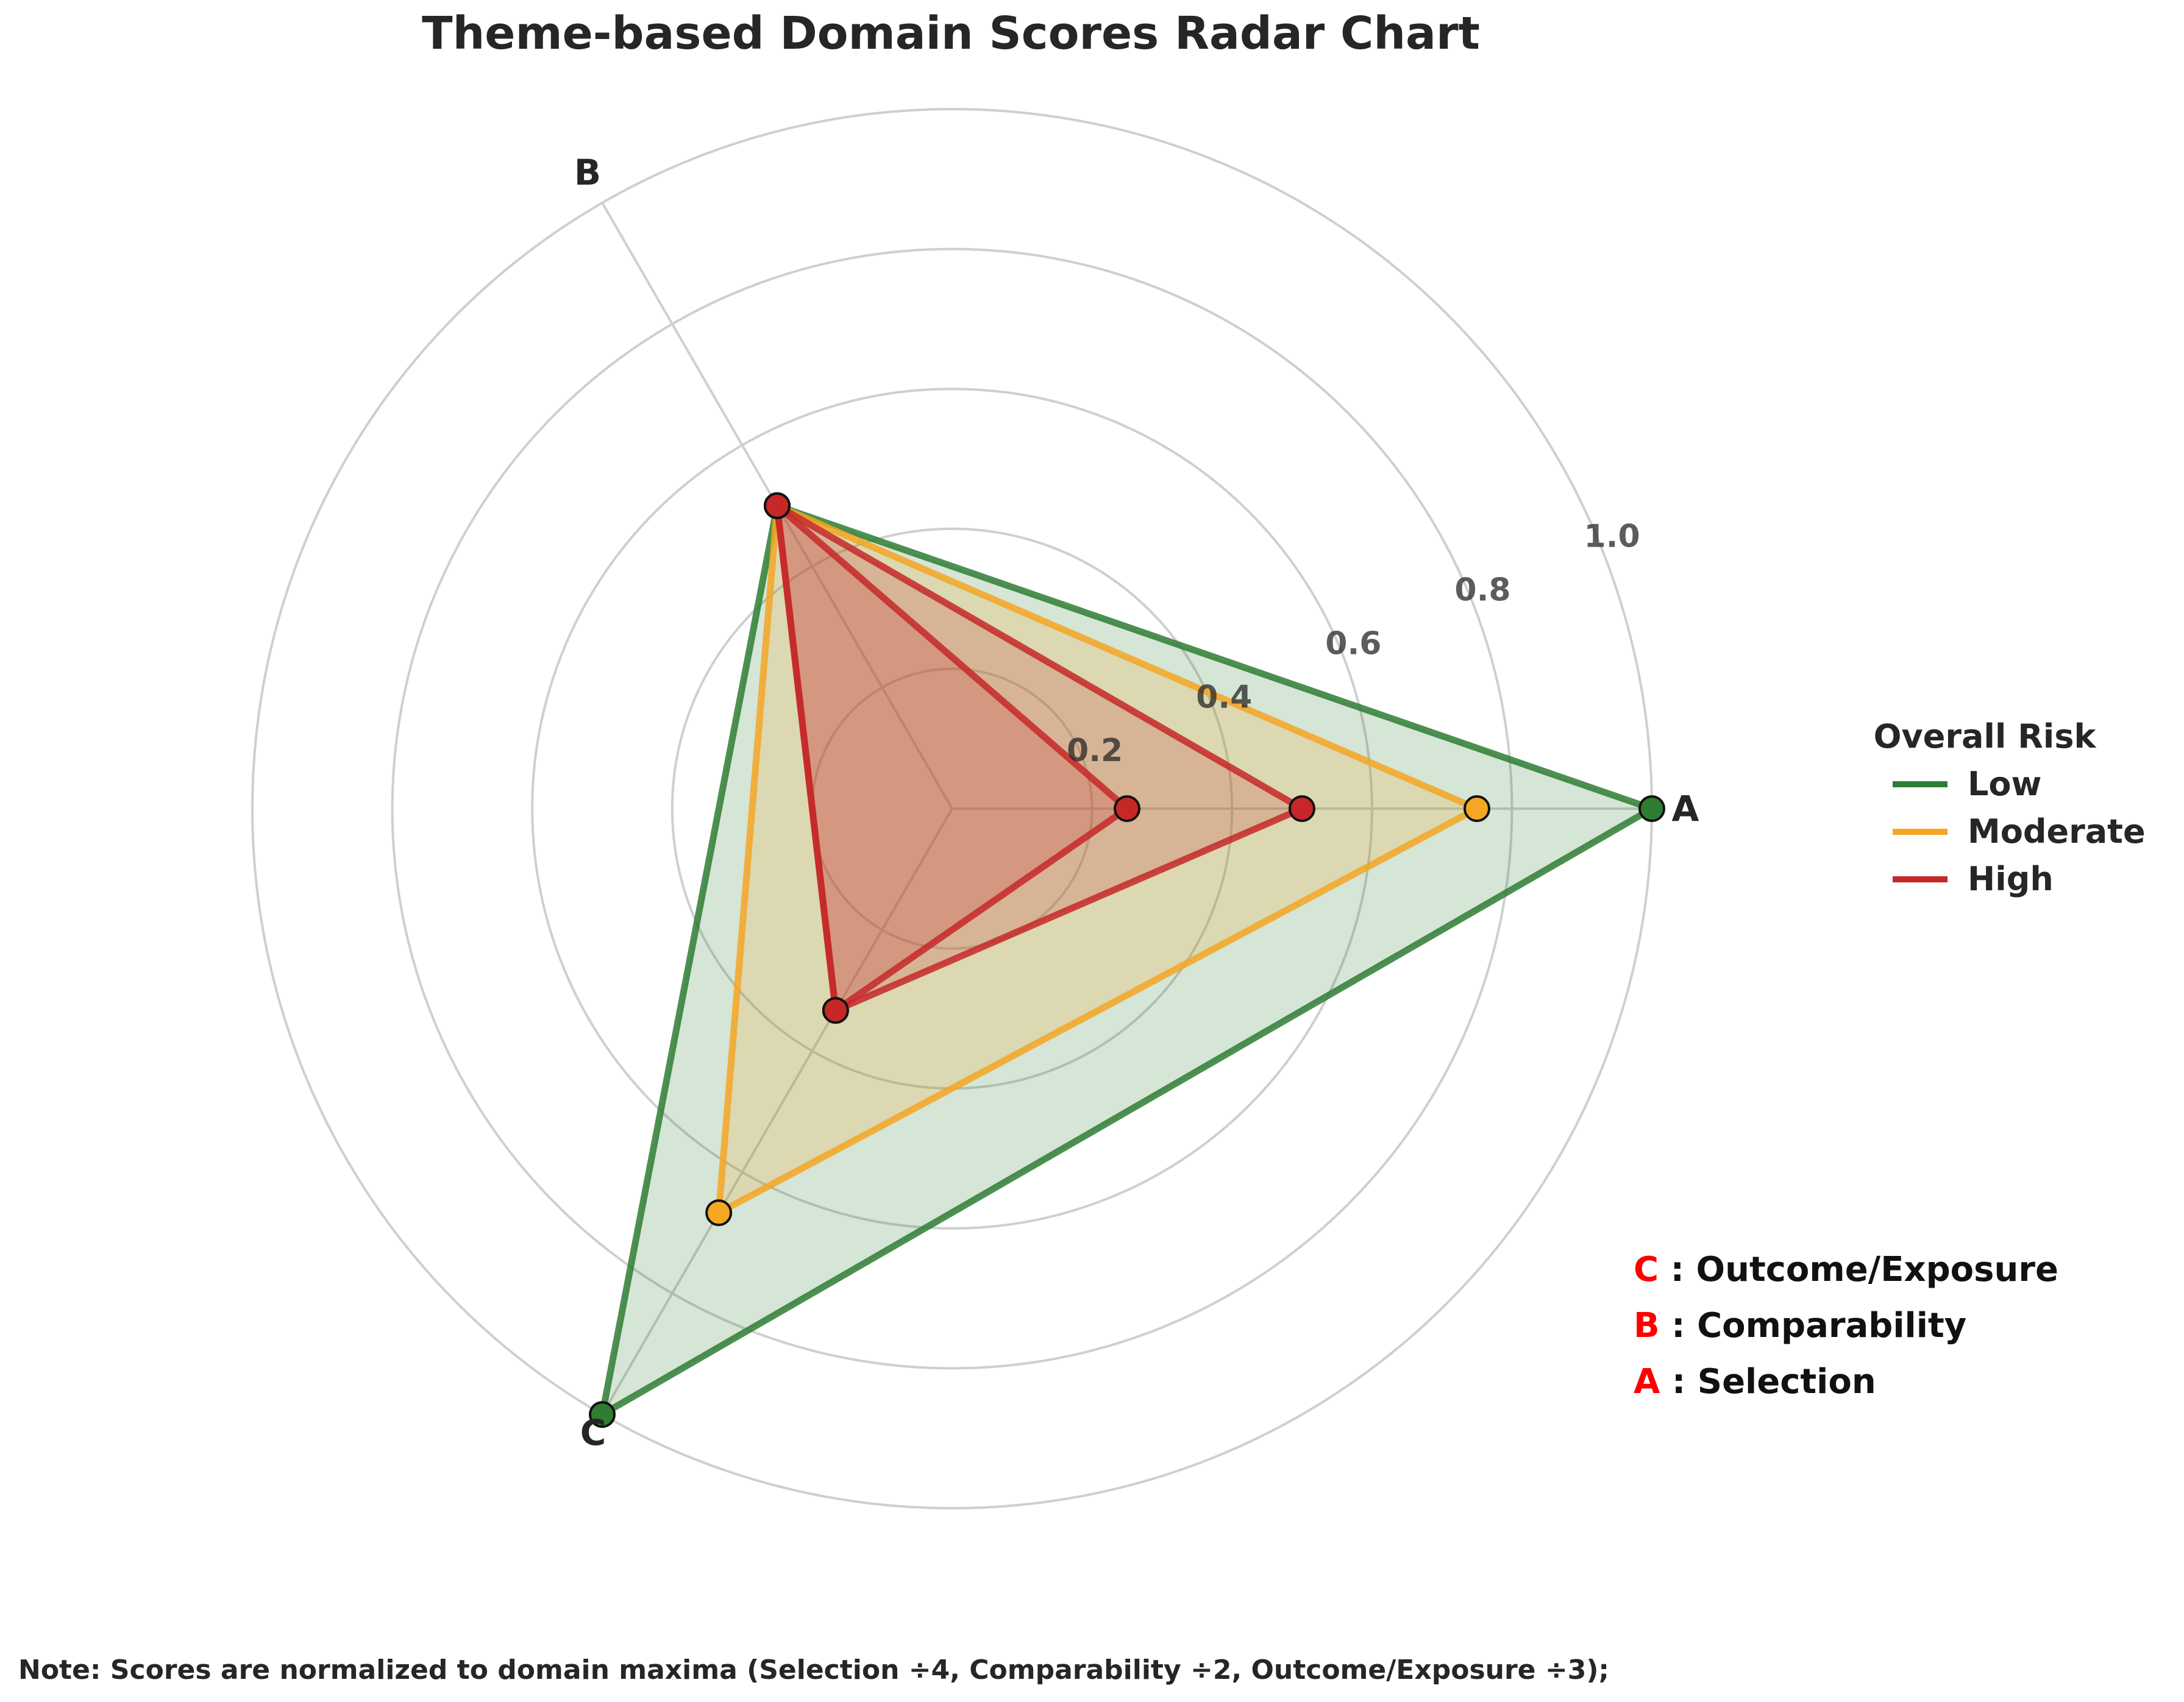 The image size is (2184, 1702). I want to click on radial-tick-label: 0.4, so click(1224, 697).